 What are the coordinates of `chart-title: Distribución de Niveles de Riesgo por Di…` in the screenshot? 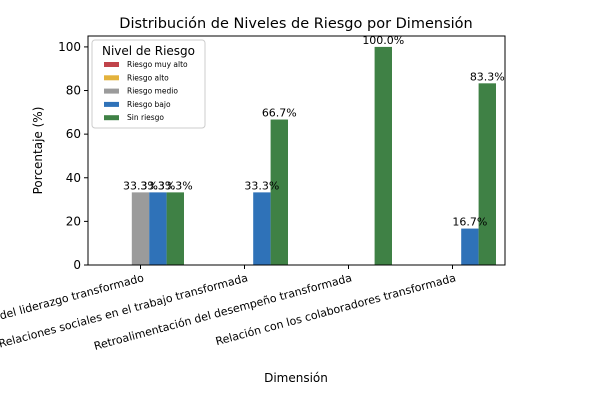 It's located at (295, 24).